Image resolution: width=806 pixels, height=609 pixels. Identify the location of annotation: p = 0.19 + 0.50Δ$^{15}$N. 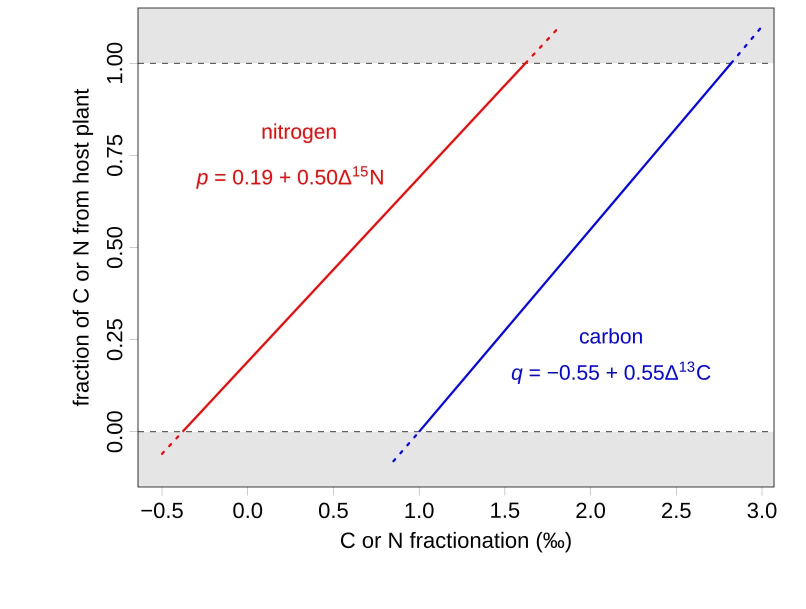
(289, 177).